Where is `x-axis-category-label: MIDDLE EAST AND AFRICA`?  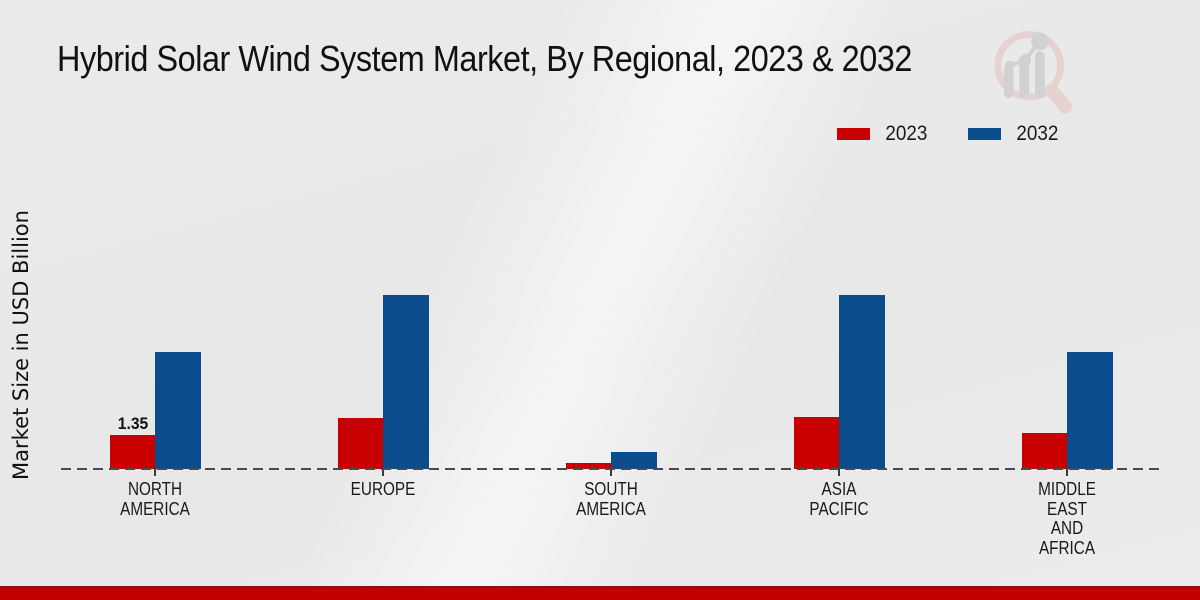 x-axis-category-label: MIDDLE EAST AND AFRICA is located at coordinates (1067, 518).